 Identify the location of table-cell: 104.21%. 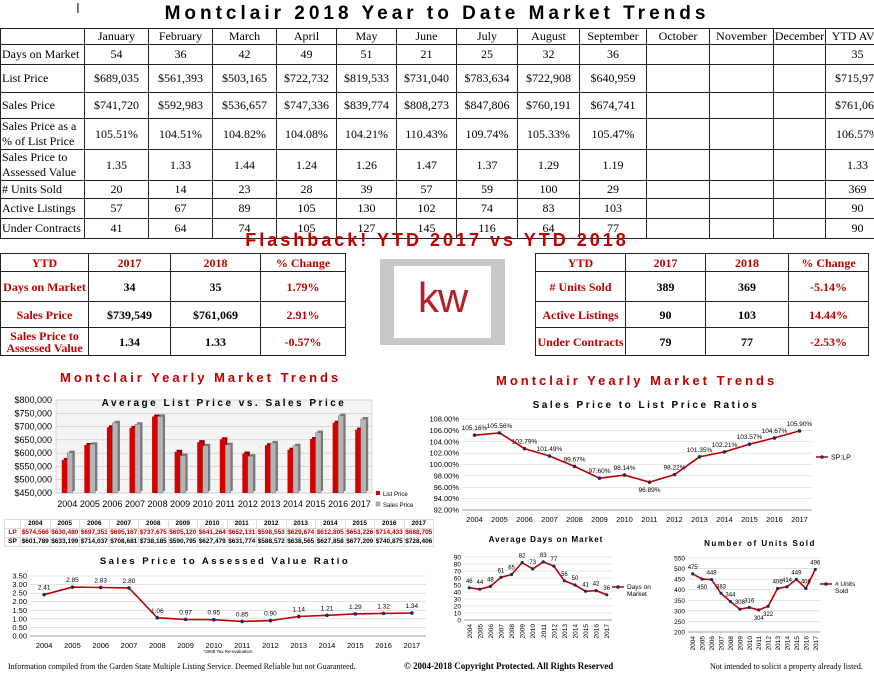
(366, 134).